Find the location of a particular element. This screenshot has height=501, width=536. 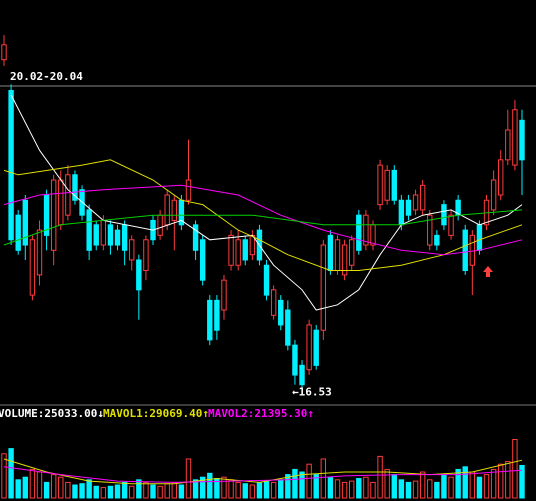

volume-legend: MAVOL2:21395.30↑ is located at coordinates (261, 413).